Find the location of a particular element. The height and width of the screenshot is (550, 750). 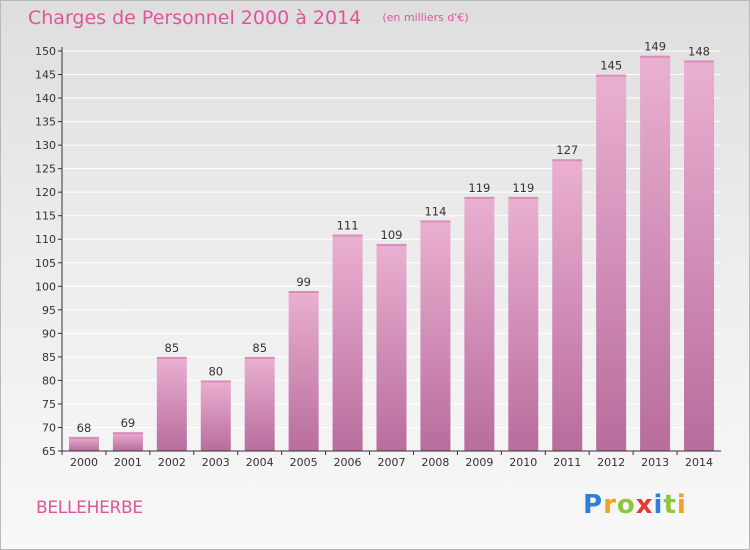

value-label-2009: 119 is located at coordinates (479, 188).